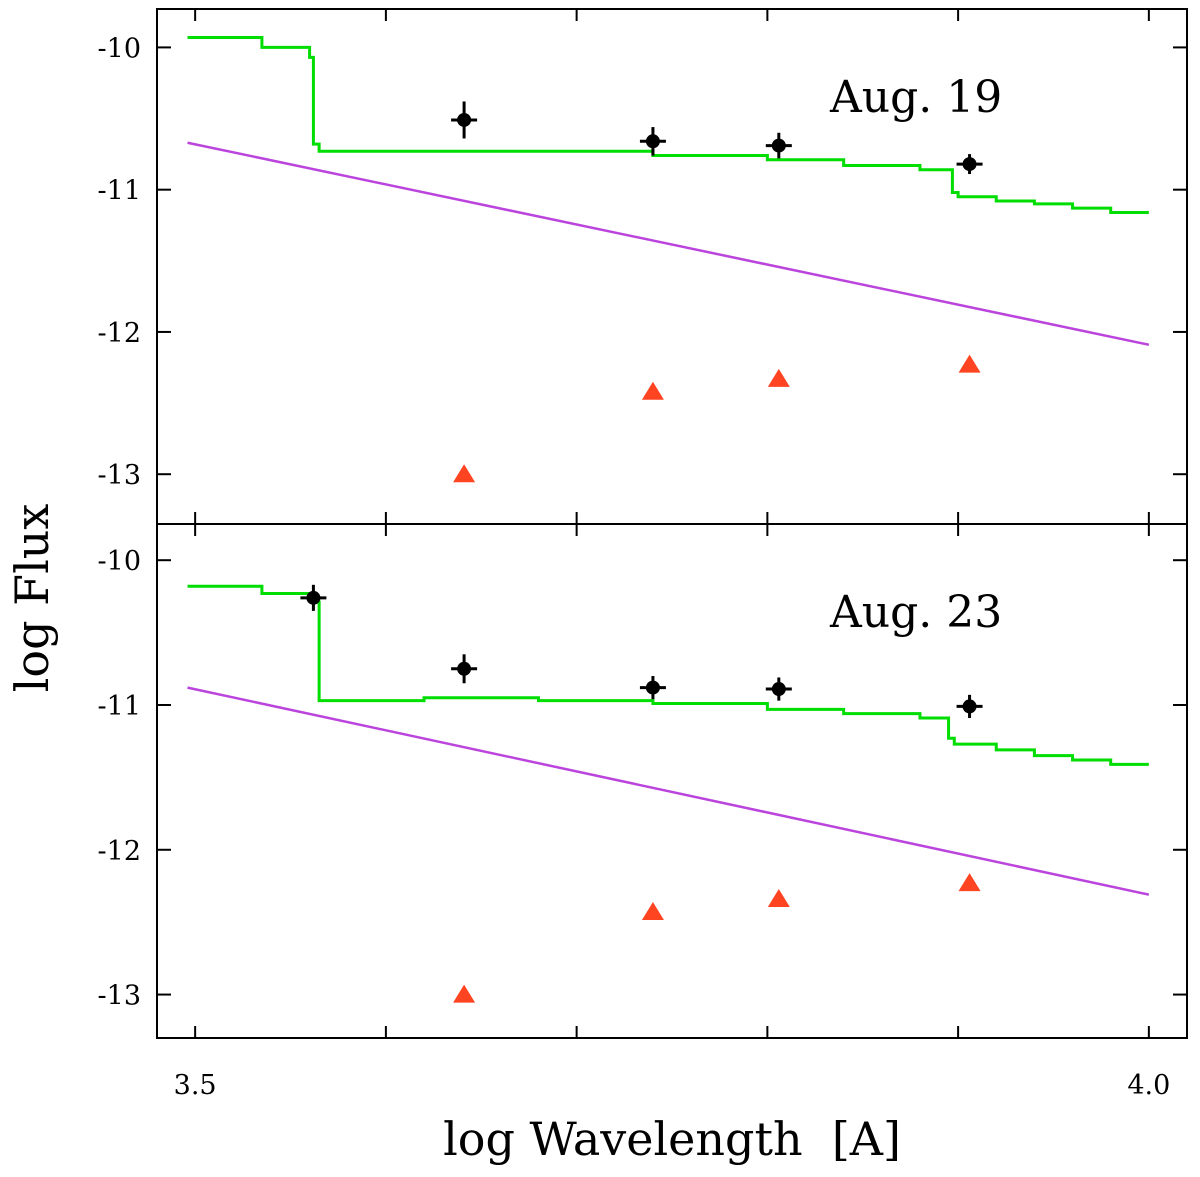 The width and height of the screenshot is (1200, 1177). Describe the element at coordinates (915, 97) in the screenshot. I see `panel-label: Aug. 19` at that location.